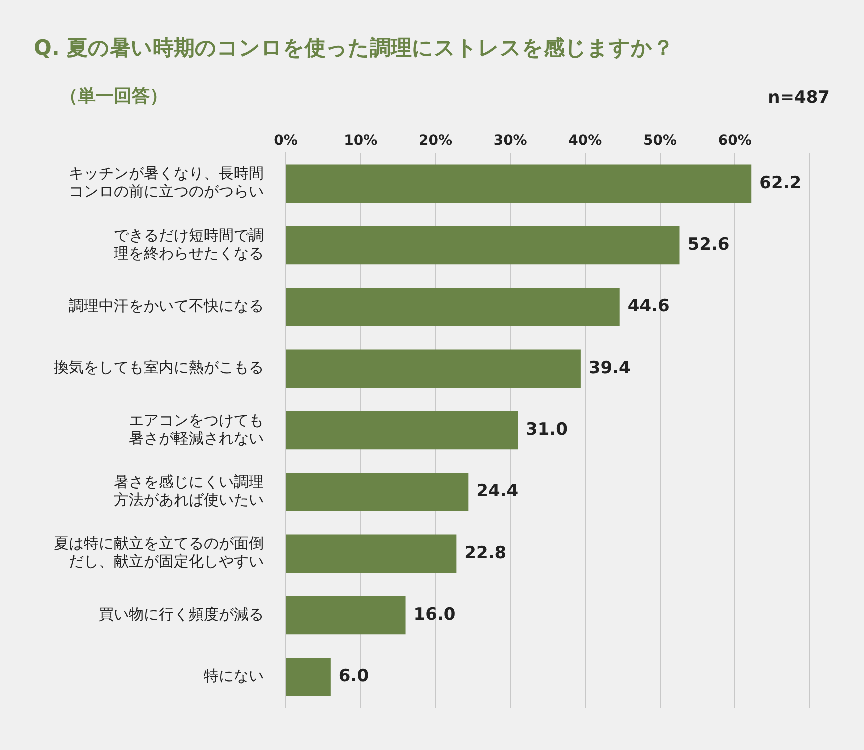 This screenshot has width=864, height=750. Describe the element at coordinates (159, 552) in the screenshot. I see `y-tick-label: 夏は特に献立を立てるのが面倒だし、献立が固定化しやすい` at that location.